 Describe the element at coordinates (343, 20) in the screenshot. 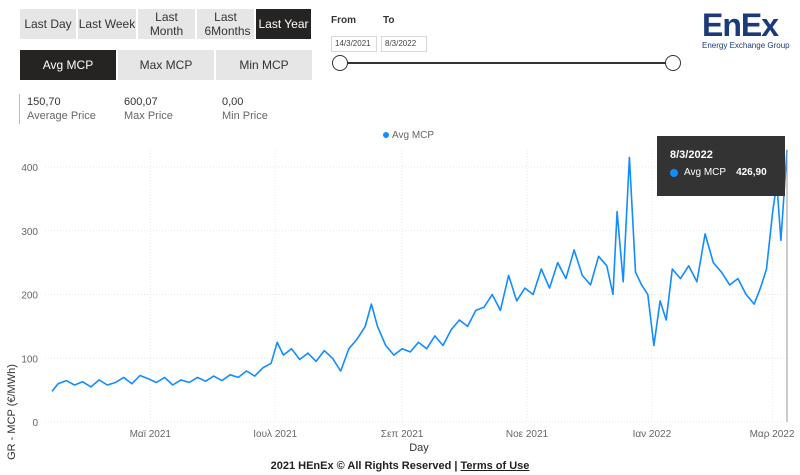

I see `from-label: From` at that location.